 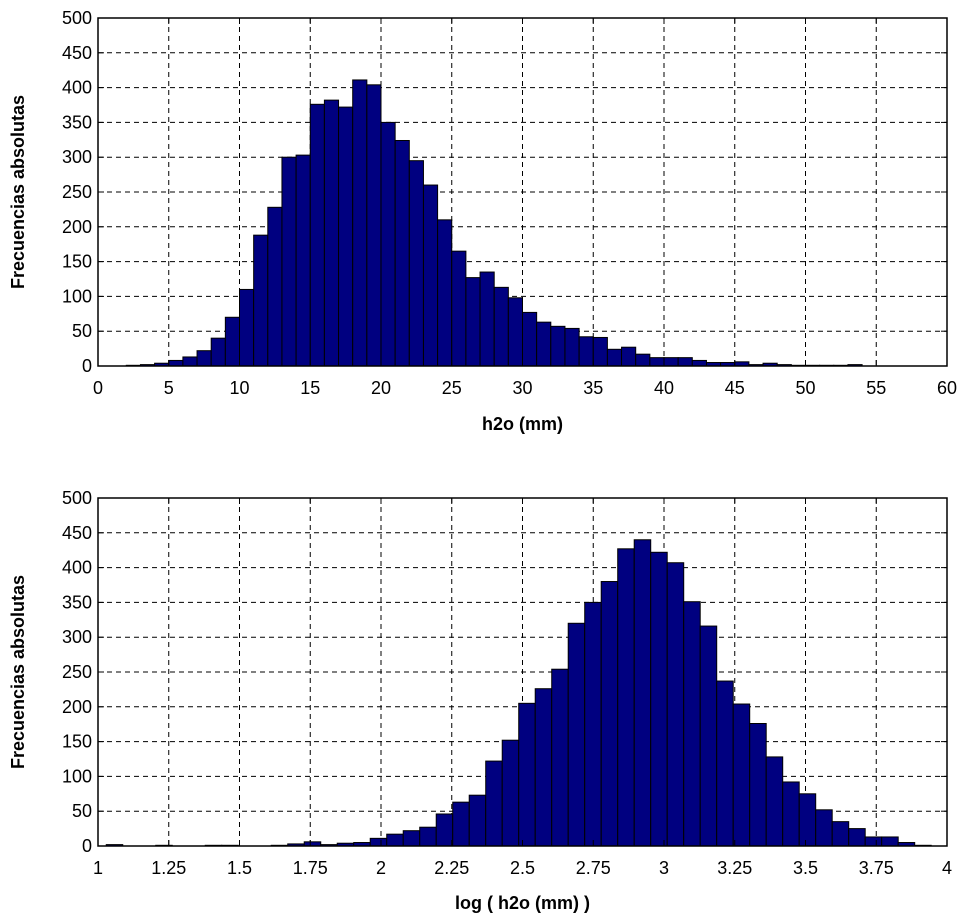 I want to click on y-tick-label: 400, so click(x=77, y=88).